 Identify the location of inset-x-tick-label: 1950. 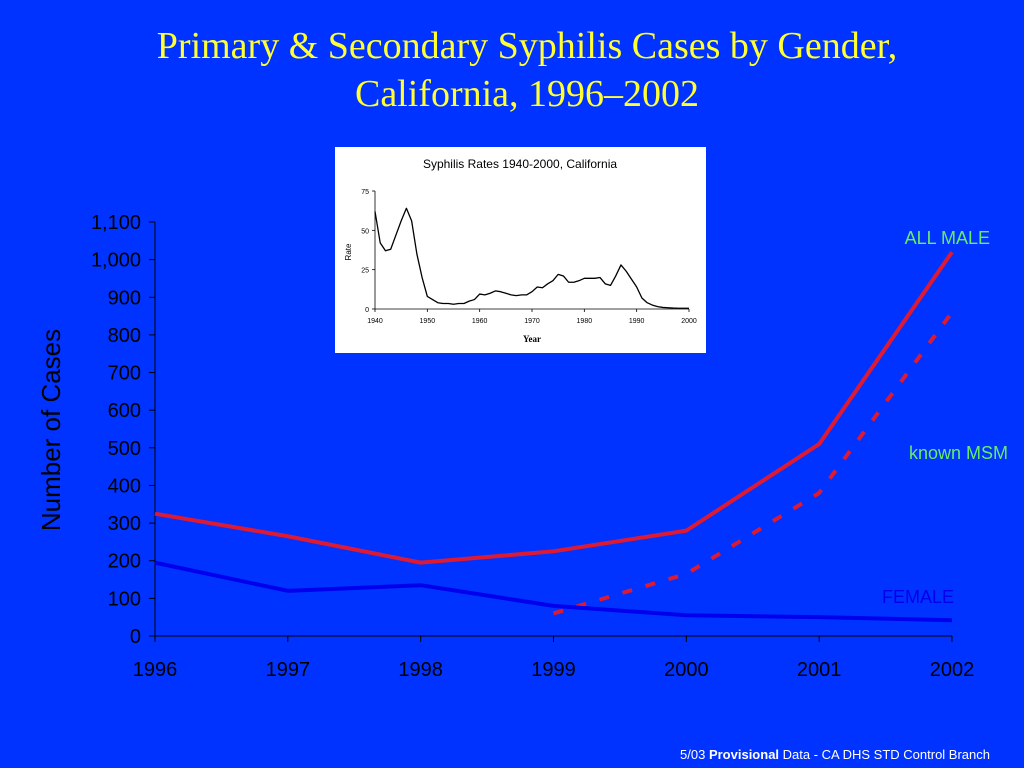
(428, 321).